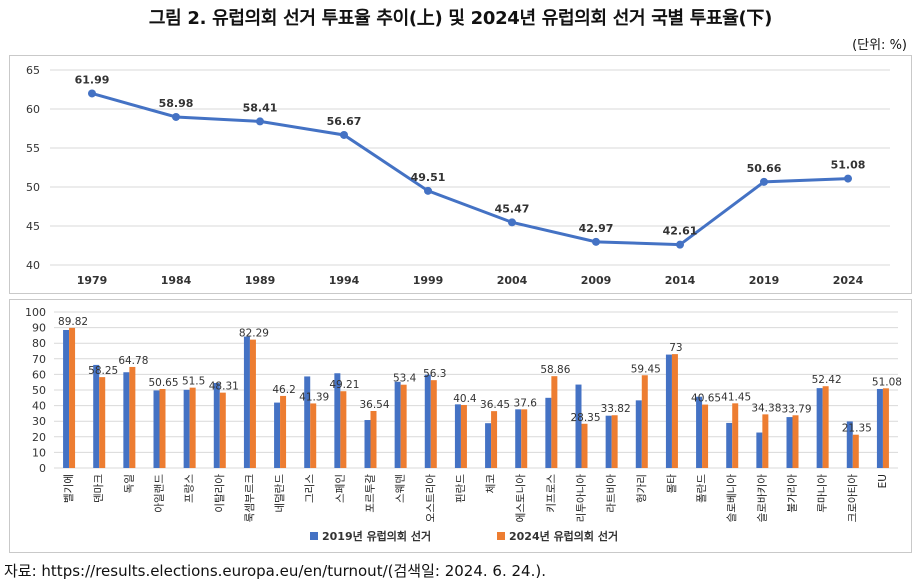 The image size is (921, 587). What do you see at coordinates (92, 280) in the screenshot?
I see `line-x-tick: 1979` at bounding box center [92, 280].